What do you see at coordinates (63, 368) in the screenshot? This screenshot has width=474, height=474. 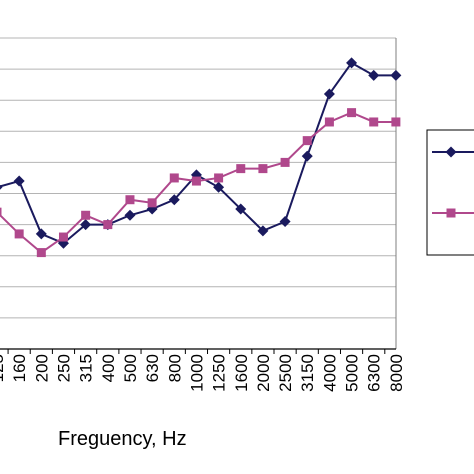 I see `x-tick-label: 250` at bounding box center [63, 368].